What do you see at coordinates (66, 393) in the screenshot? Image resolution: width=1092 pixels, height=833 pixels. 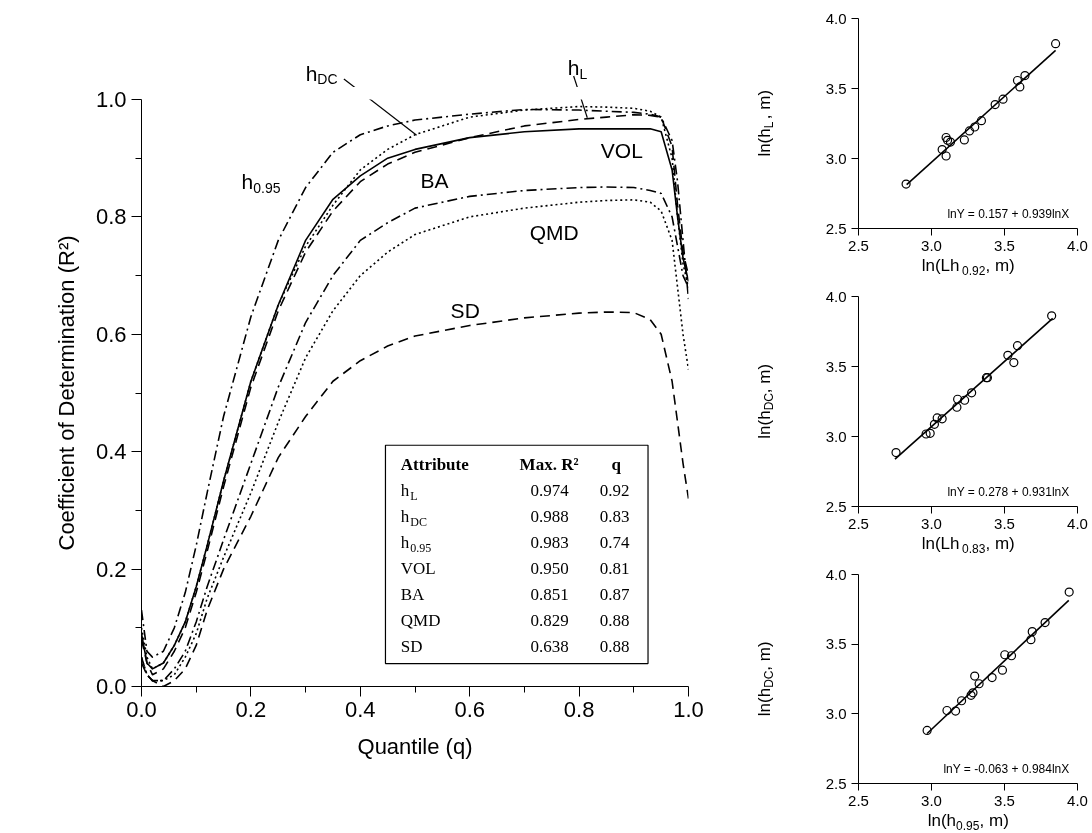 I see `y-axis-title: Coefficient of Determination (R²)` at bounding box center [66, 393].